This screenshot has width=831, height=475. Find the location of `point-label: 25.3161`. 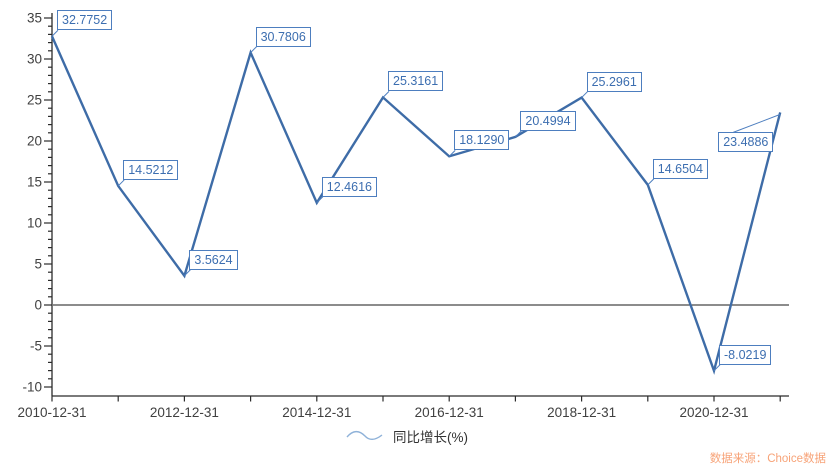

point-label: 25.3161 is located at coordinates (416, 81).